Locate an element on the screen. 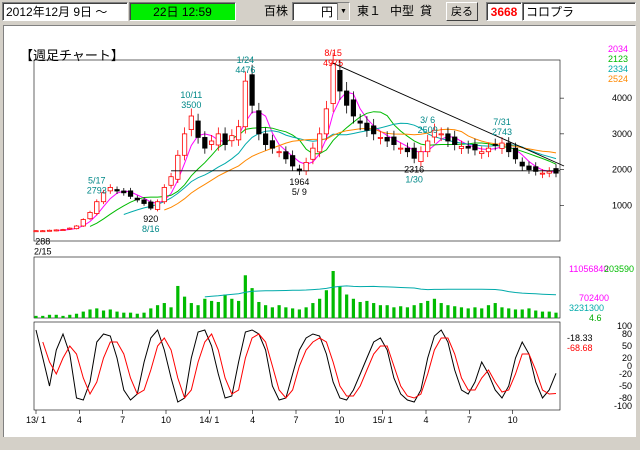  volume-legend-value: 4.6 is located at coordinates (595, 318).